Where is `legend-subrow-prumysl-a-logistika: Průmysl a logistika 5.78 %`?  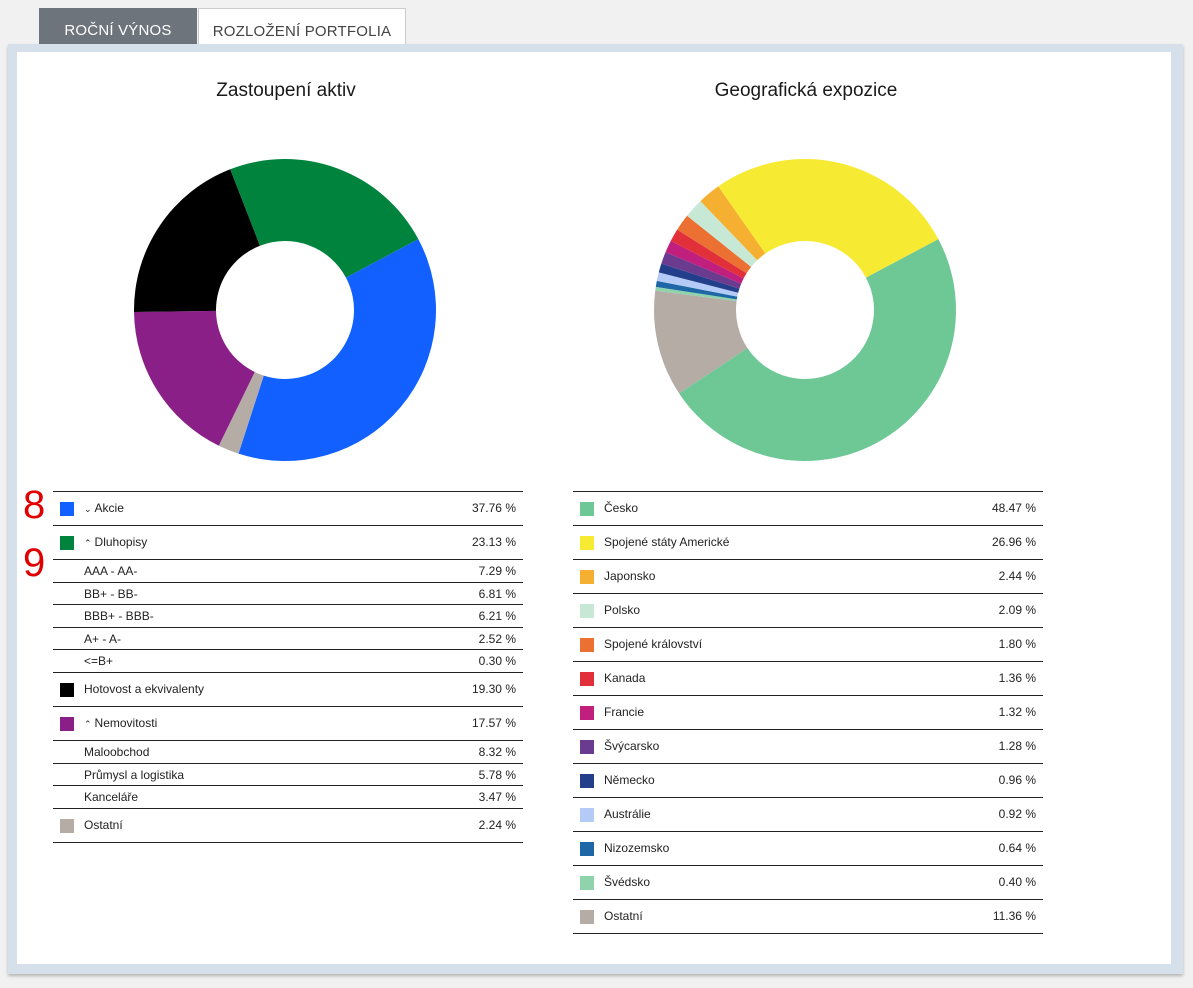 legend-subrow-prumysl-a-logistika: Průmysl a logistika 5.78 % is located at coordinates (288, 775).